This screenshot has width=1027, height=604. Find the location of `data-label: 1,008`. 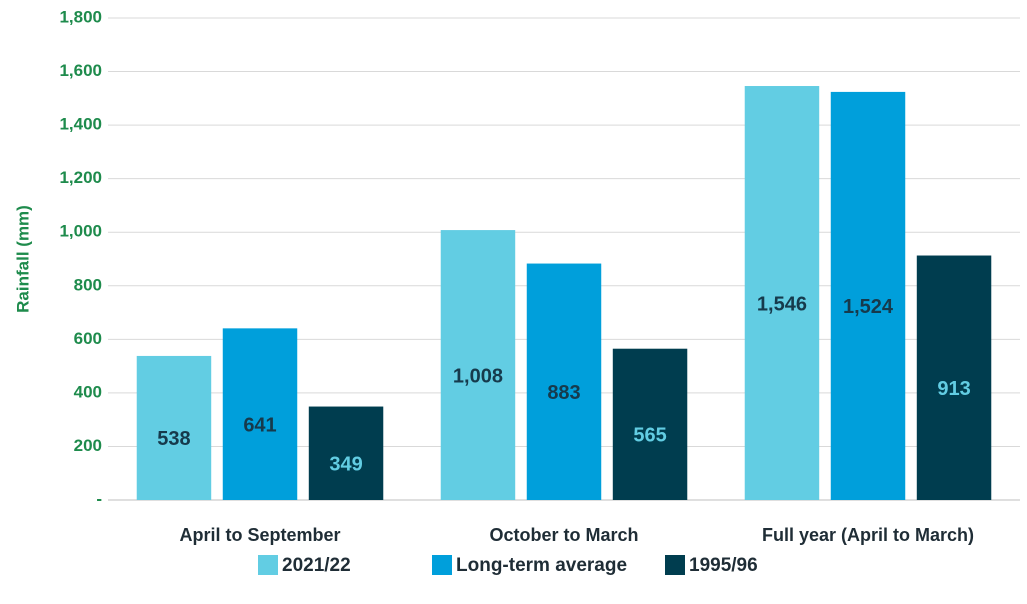

data-label: 1,008 is located at coordinates (478, 376).